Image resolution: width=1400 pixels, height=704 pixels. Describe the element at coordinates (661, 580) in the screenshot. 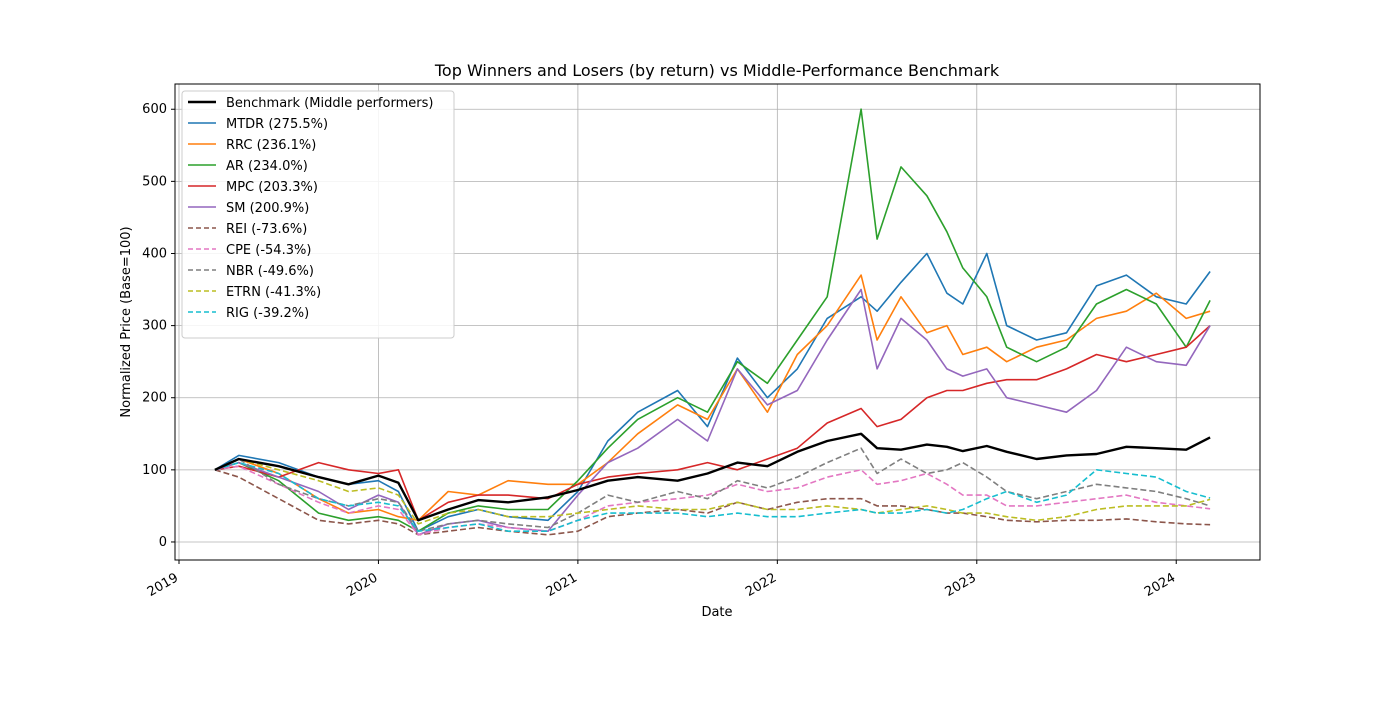

I see `x-axis: 2019 2020 2021 2022 2023 2024` at that location.